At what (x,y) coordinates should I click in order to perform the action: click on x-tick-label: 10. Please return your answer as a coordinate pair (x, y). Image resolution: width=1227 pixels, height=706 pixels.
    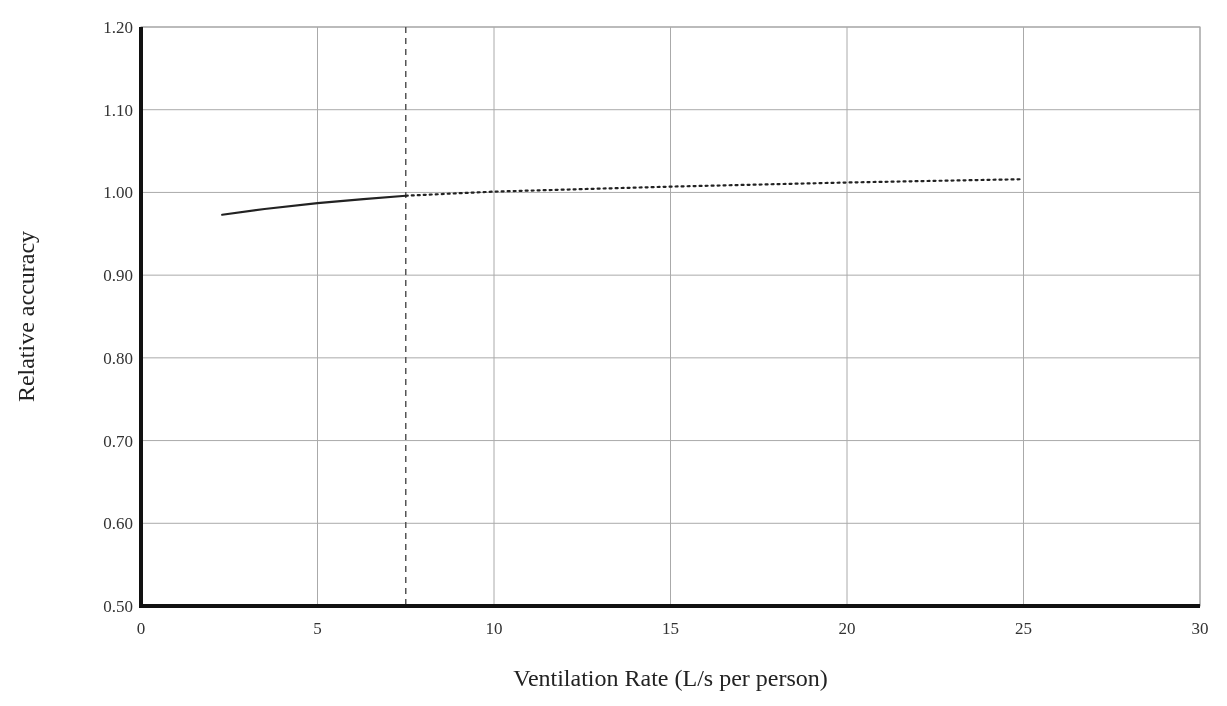
    Looking at the image, I should click on (494, 628).